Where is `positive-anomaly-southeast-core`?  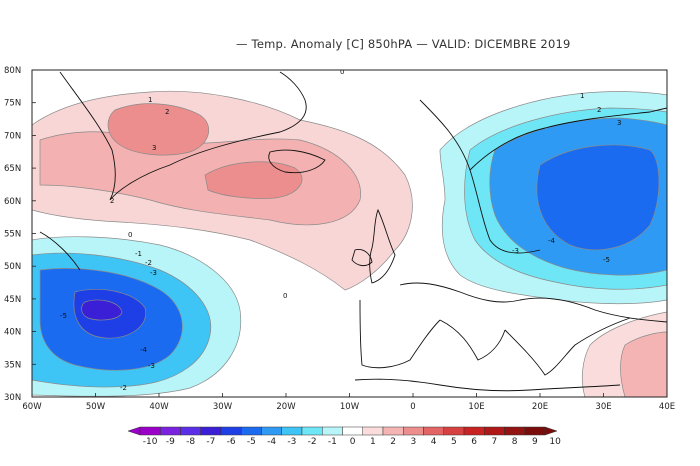
positive-anomaly-southeast-core is located at coordinates (643, 364).